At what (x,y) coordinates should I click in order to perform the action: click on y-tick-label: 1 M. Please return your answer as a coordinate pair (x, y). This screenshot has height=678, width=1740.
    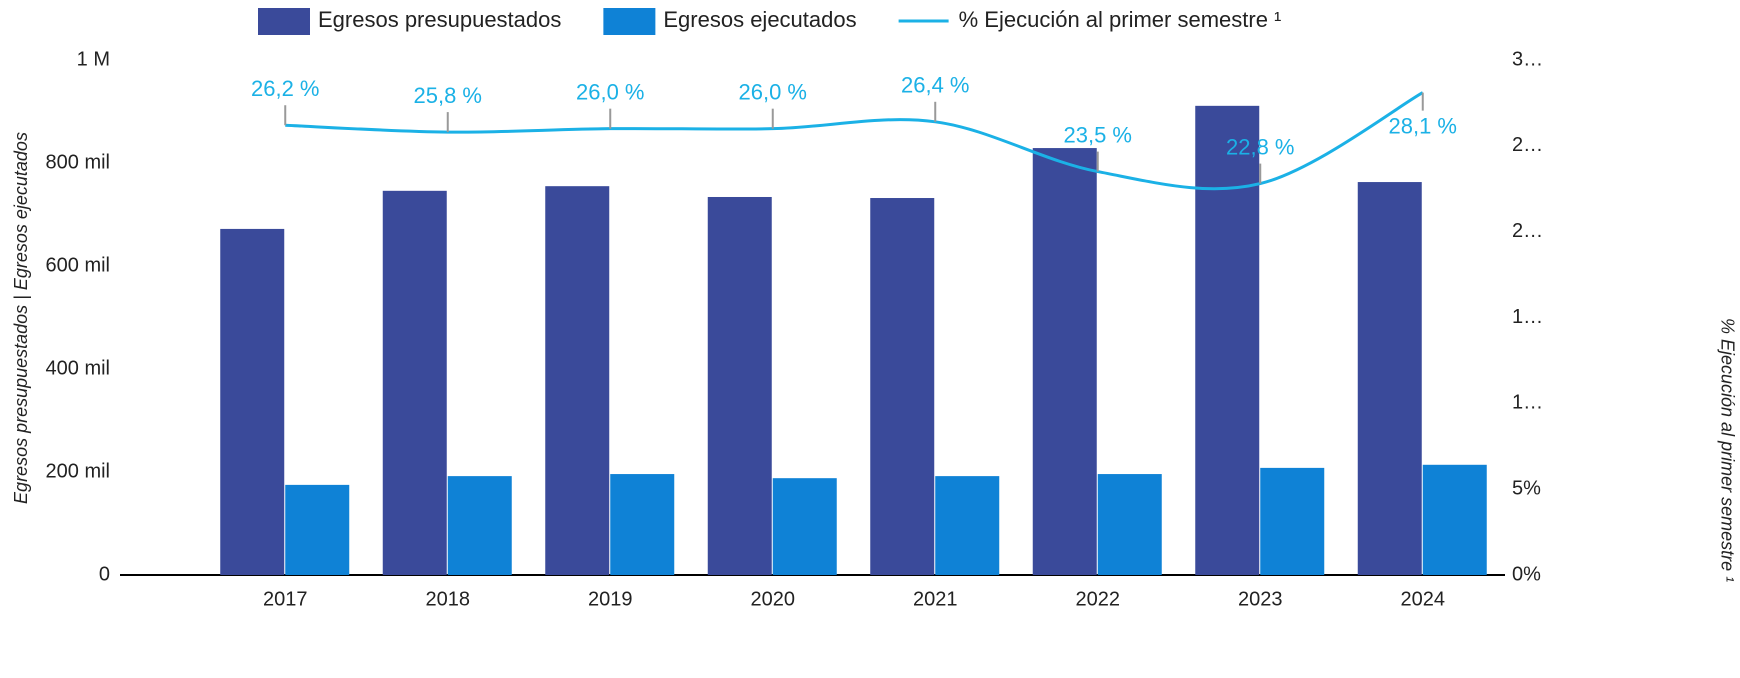
    Looking at the image, I should click on (93, 59).